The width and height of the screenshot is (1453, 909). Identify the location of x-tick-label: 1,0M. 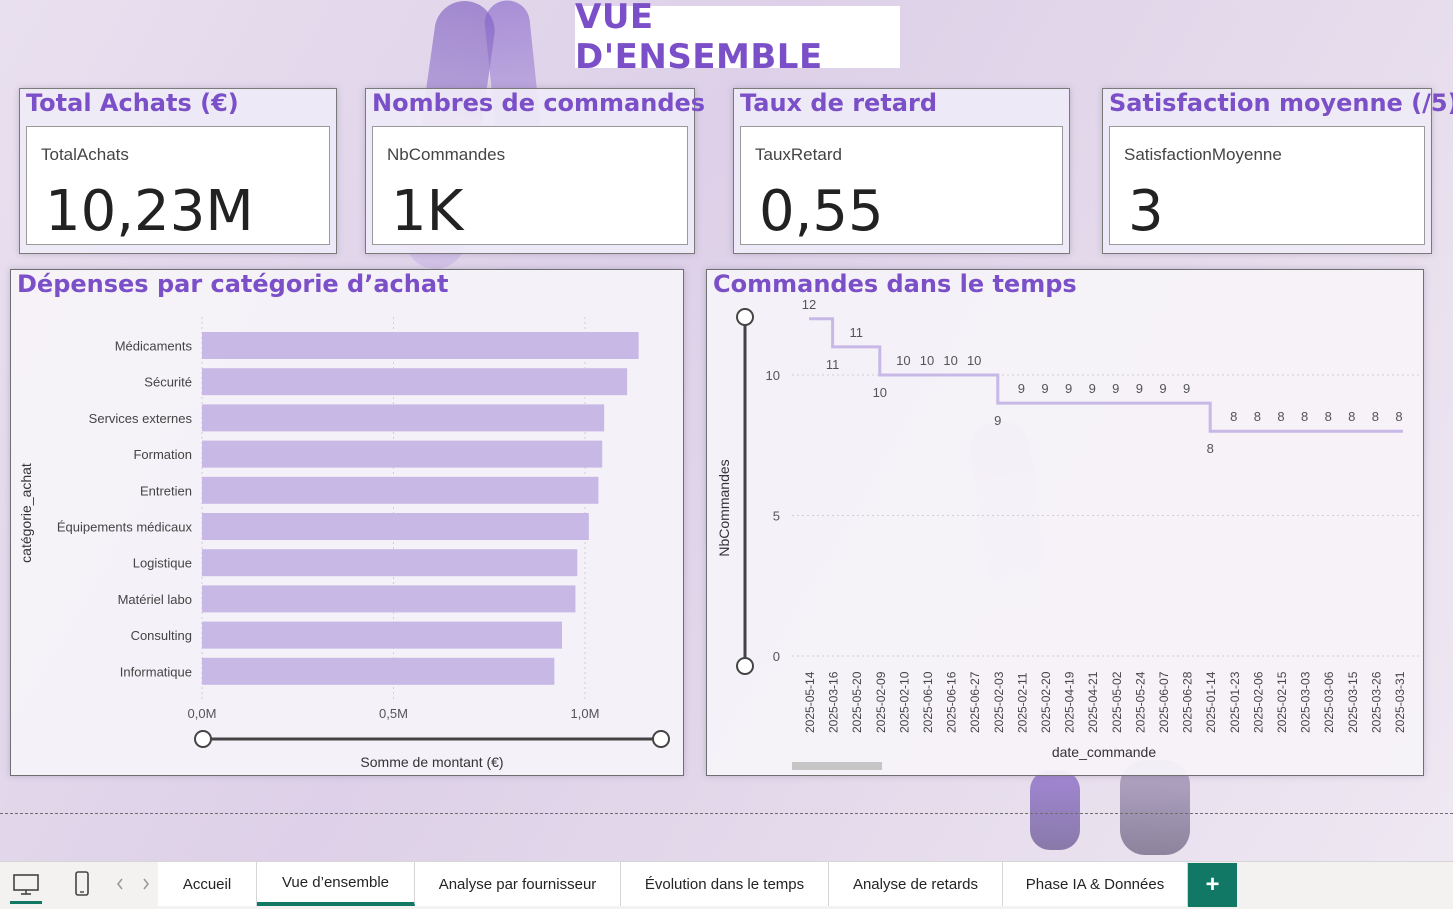
(585, 713).